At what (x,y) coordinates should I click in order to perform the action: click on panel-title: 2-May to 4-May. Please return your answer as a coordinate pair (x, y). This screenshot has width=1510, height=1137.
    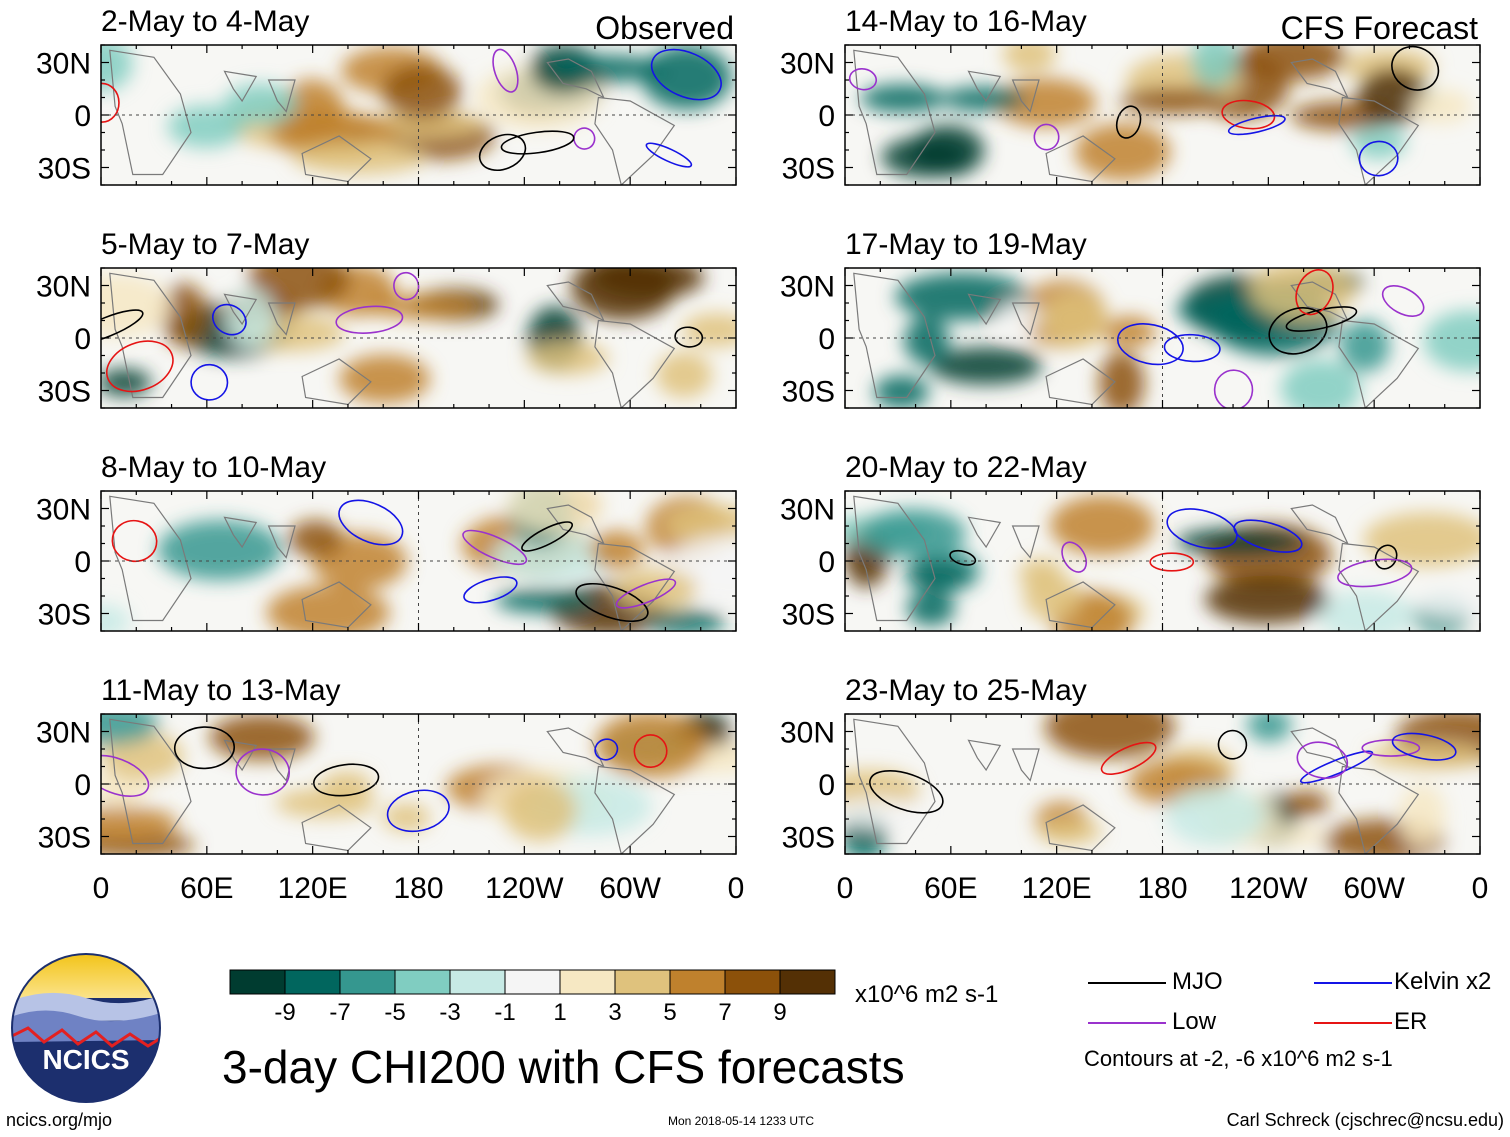
    Looking at the image, I should click on (205, 21).